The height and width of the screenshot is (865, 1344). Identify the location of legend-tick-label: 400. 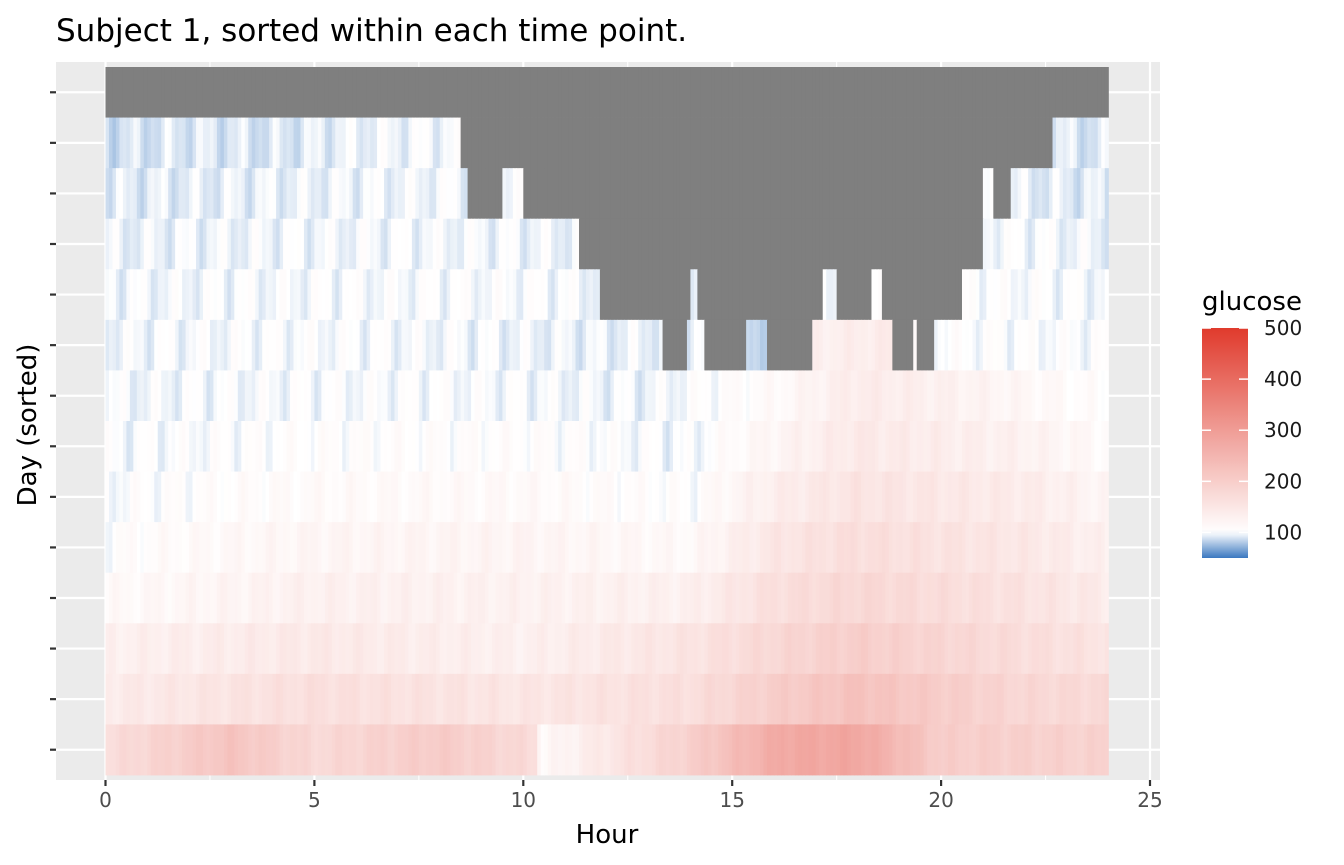
(1283, 379).